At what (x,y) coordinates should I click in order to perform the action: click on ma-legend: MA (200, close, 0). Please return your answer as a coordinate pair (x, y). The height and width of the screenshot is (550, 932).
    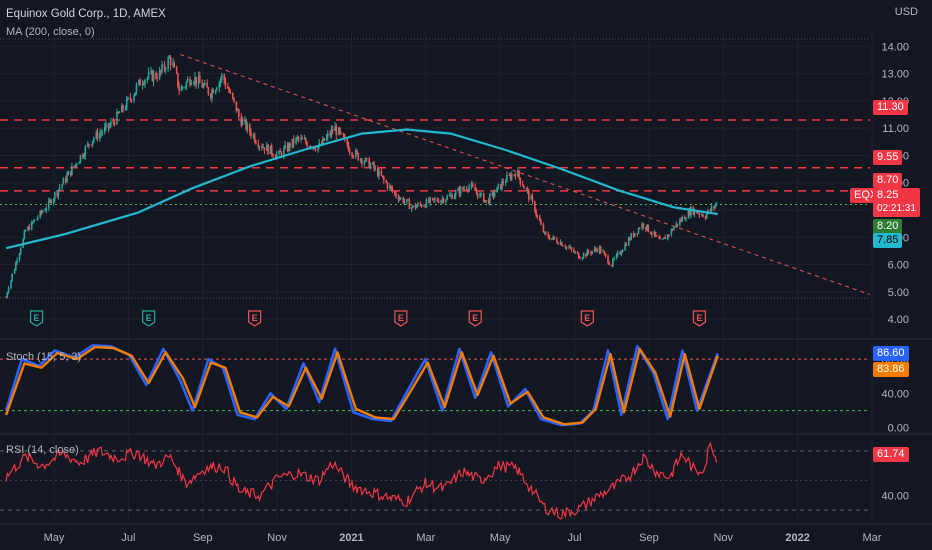
    Looking at the image, I should click on (52, 32).